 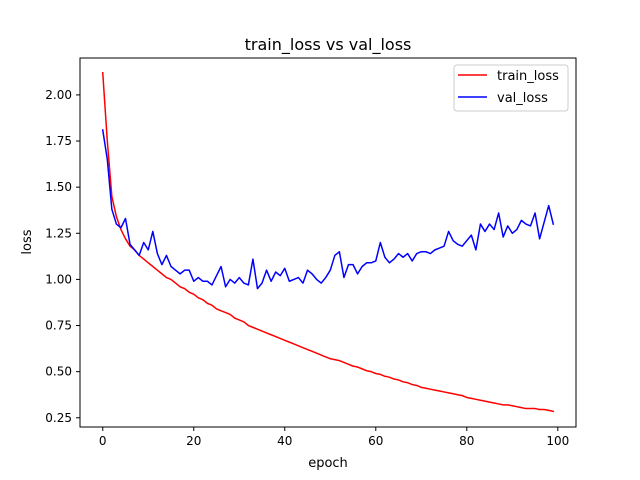 I want to click on chart-title: train_loss vs val_loss, so click(x=328, y=45).